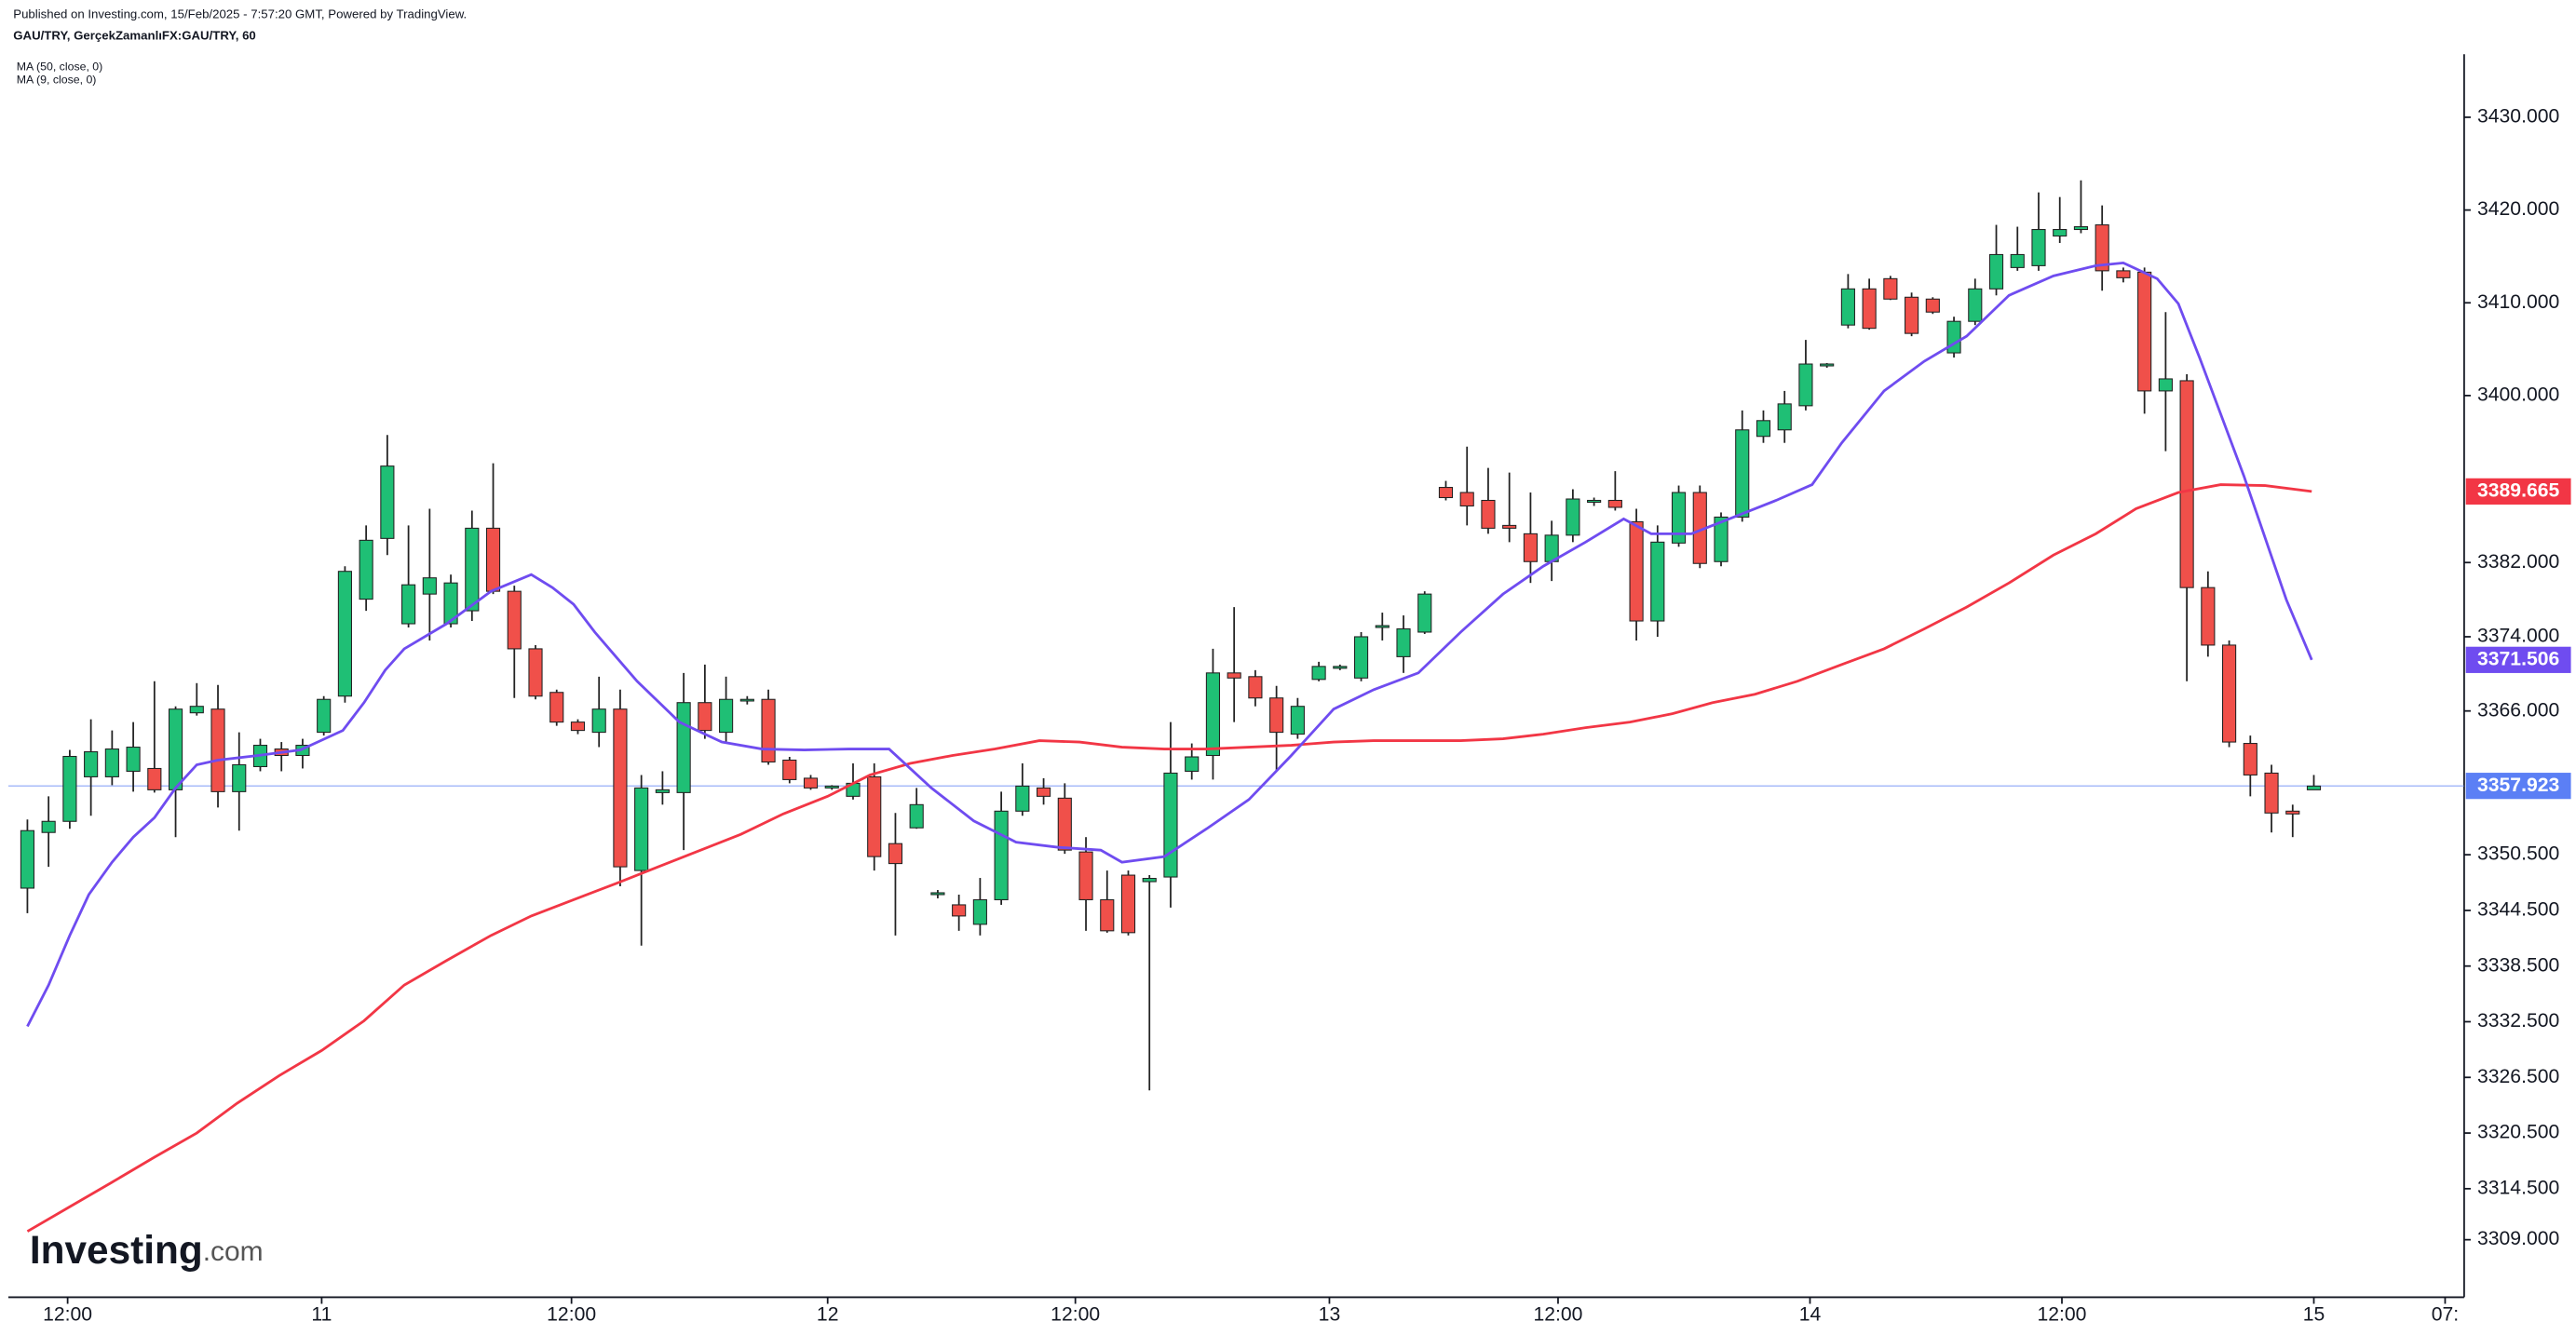 This screenshot has width=2576, height=1335. I want to click on y-tick-label: 3309.000, so click(2518, 1238).